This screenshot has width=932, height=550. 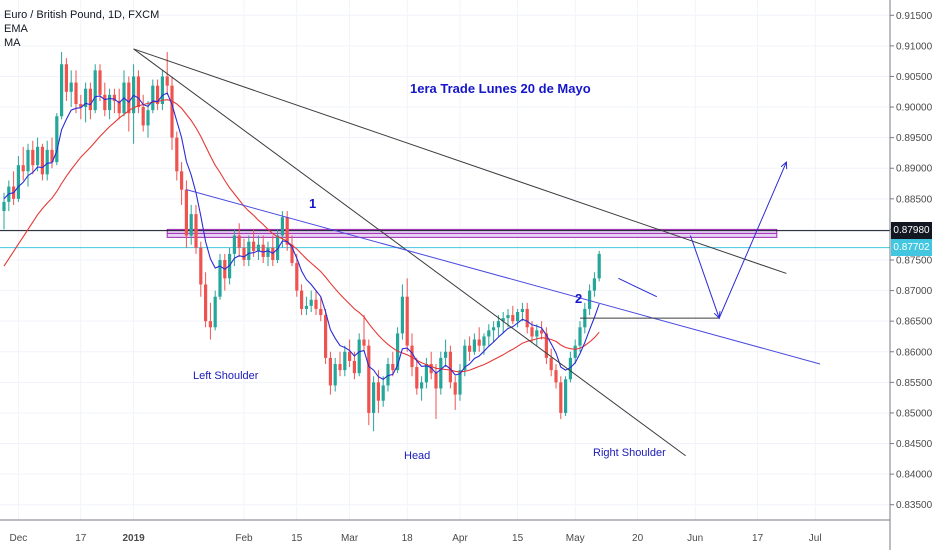 What do you see at coordinates (914, 475) in the screenshot?
I see `y-tick-label: 0.84000` at bounding box center [914, 475].